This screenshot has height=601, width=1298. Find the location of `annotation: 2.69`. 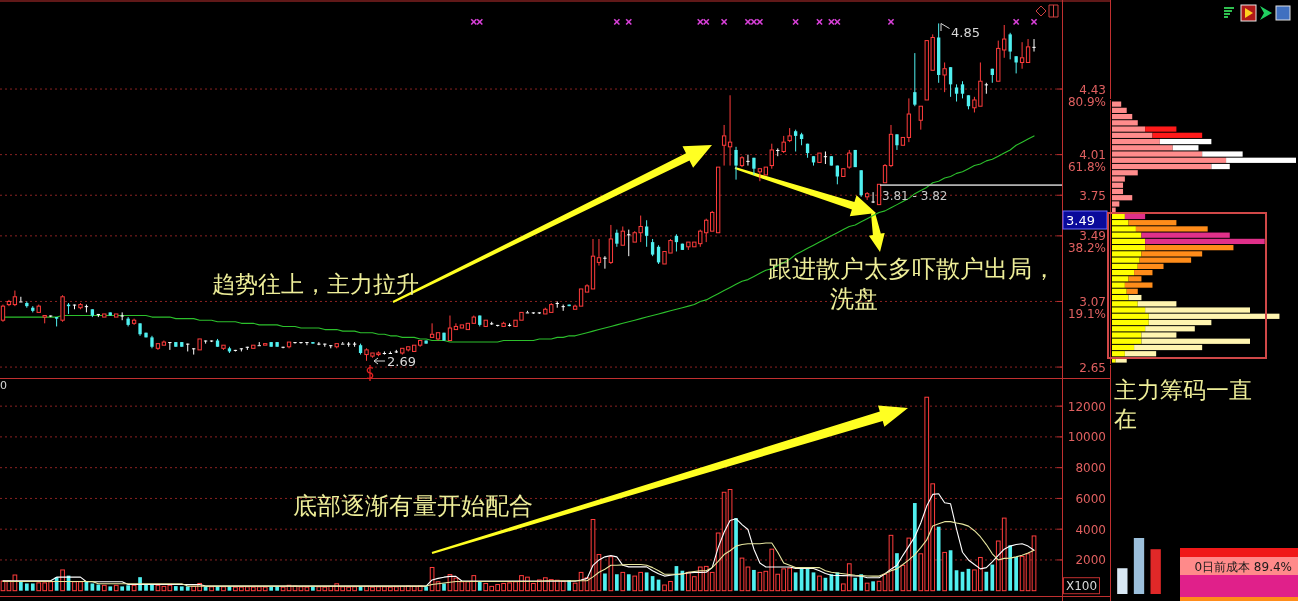

annotation: 2.69 is located at coordinates (401, 361).